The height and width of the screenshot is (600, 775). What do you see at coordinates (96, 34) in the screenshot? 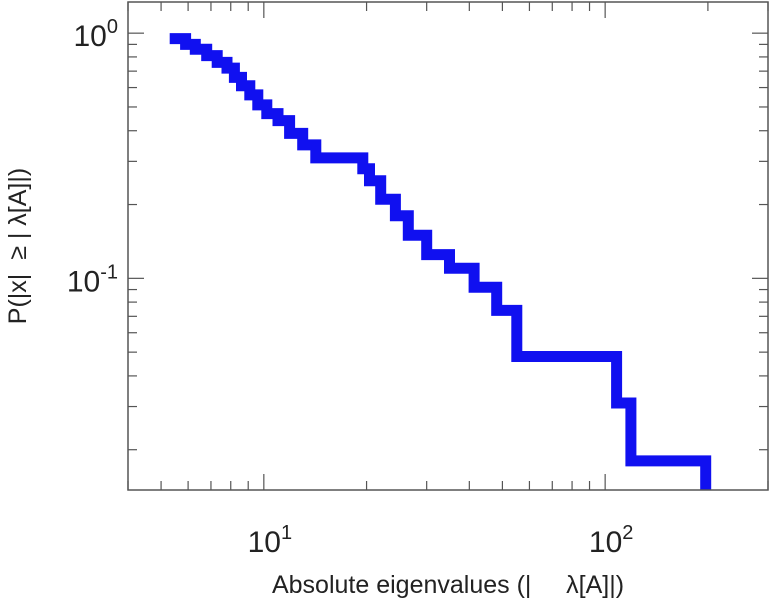
I see `y-tick-label: 10⁰` at bounding box center [96, 34].